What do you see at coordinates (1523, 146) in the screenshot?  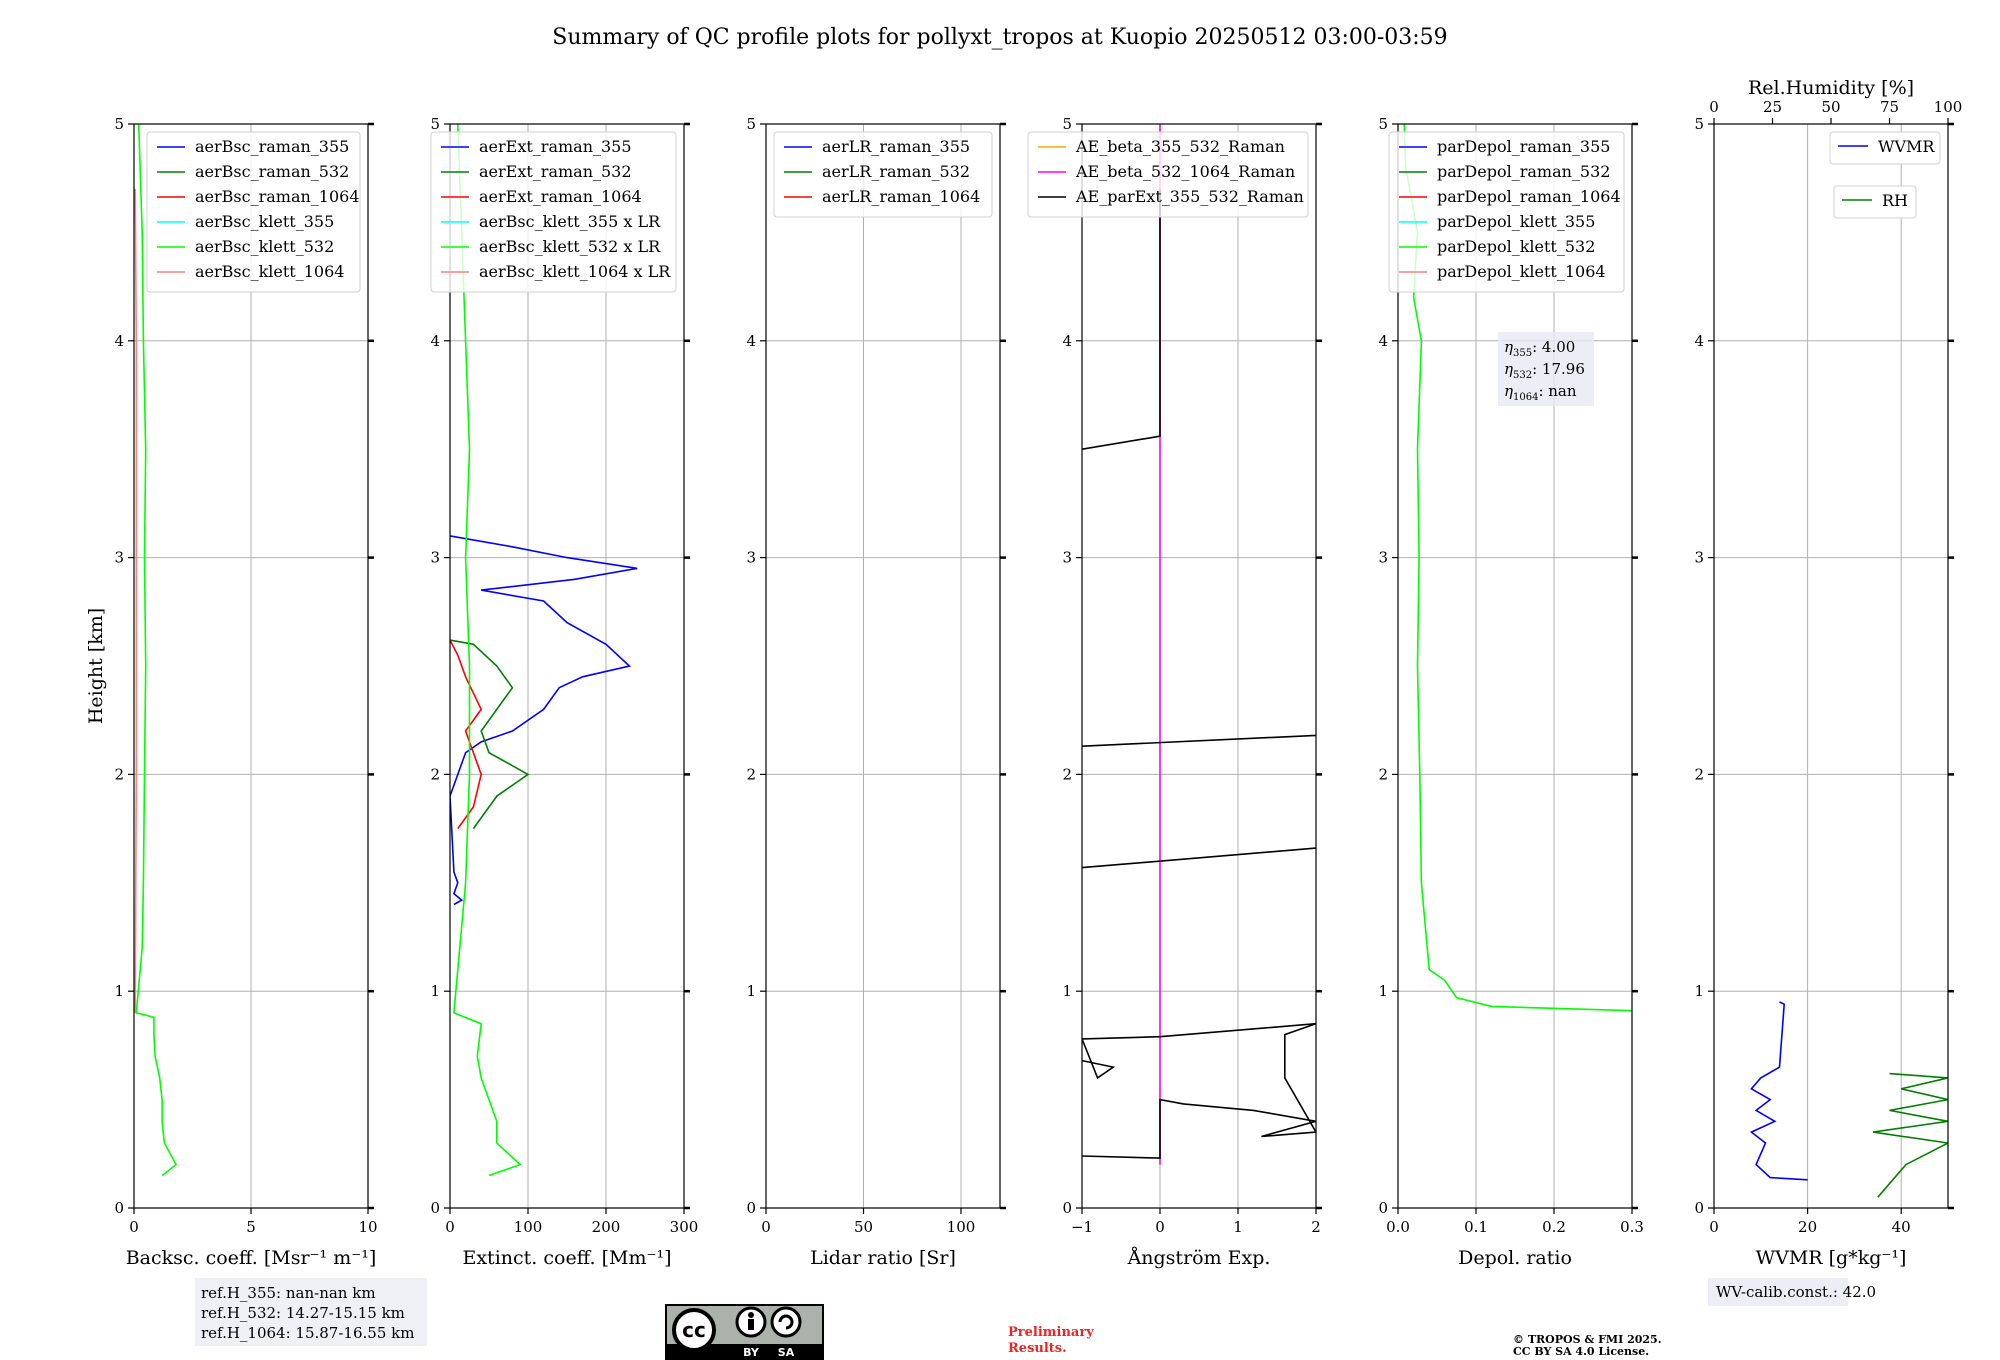 I see `legend-label: parDepol_raman_355` at bounding box center [1523, 146].